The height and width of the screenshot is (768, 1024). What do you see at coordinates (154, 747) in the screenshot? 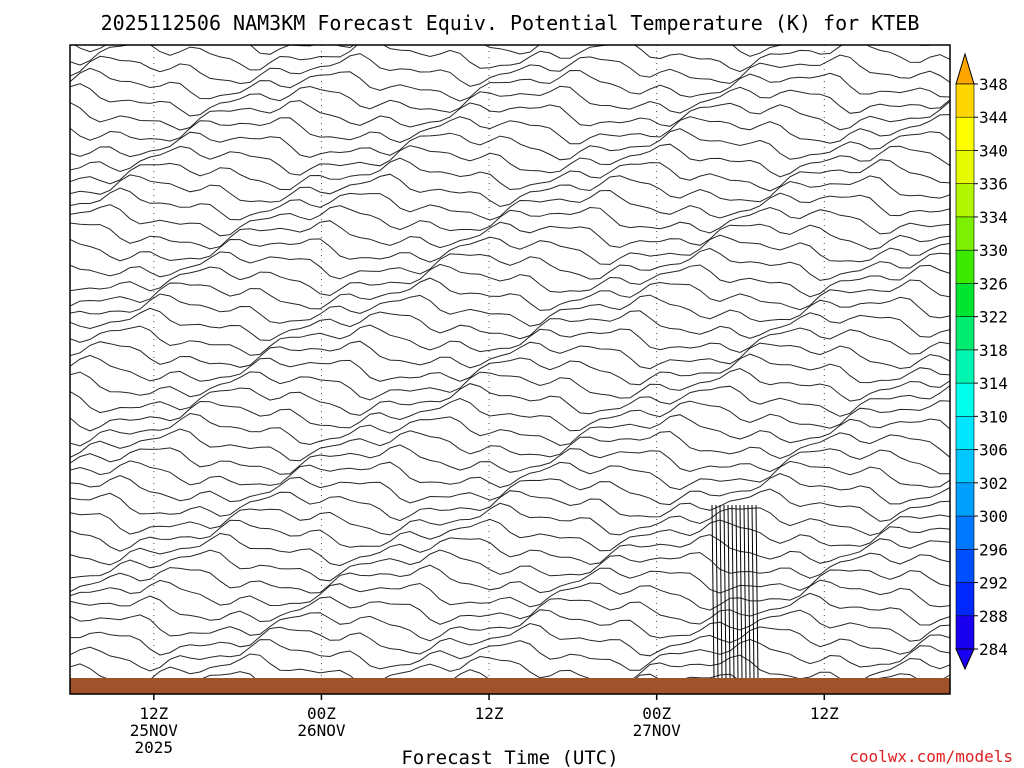
I see `x-tick-label: 2025` at bounding box center [154, 747].